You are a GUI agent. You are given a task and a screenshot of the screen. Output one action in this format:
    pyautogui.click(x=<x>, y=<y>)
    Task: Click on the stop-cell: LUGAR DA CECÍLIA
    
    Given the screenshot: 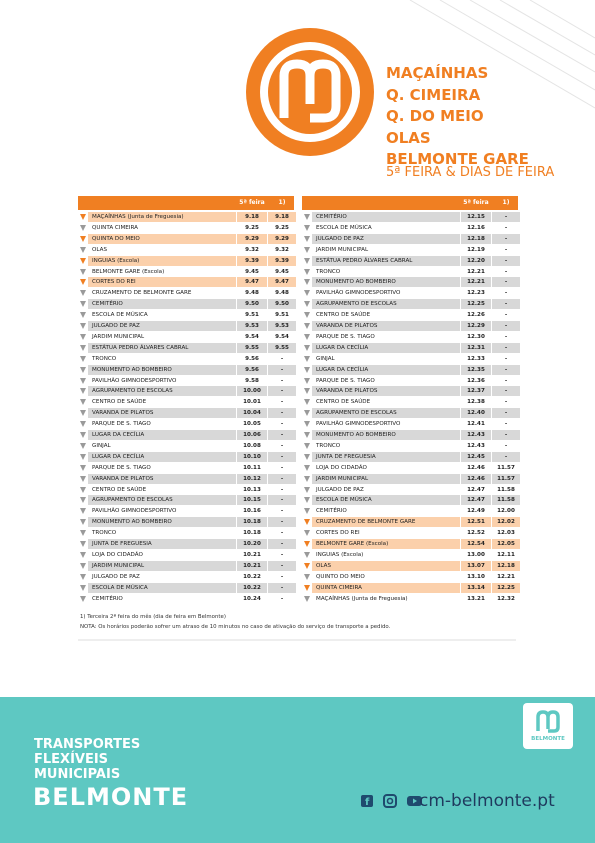 What is the action you would take?
    pyautogui.click(x=162, y=456)
    